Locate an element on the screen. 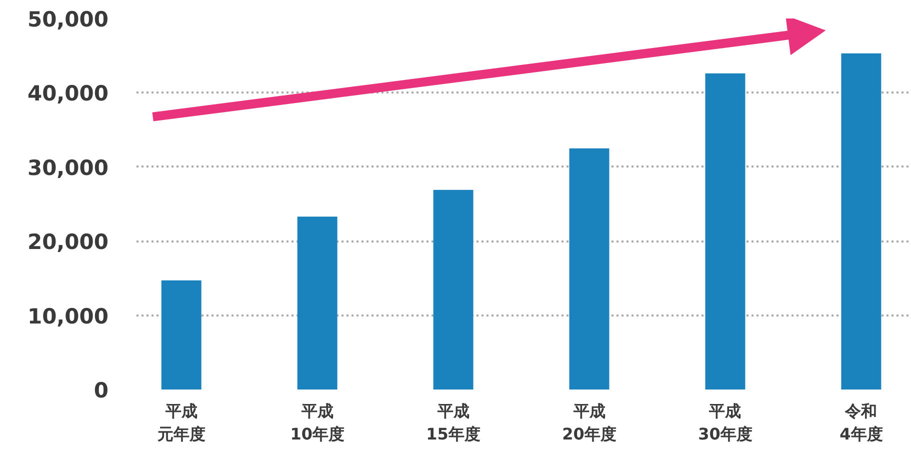 This screenshot has width=911, height=453. x-tick-label: 平成15年度 is located at coordinates (453, 423).